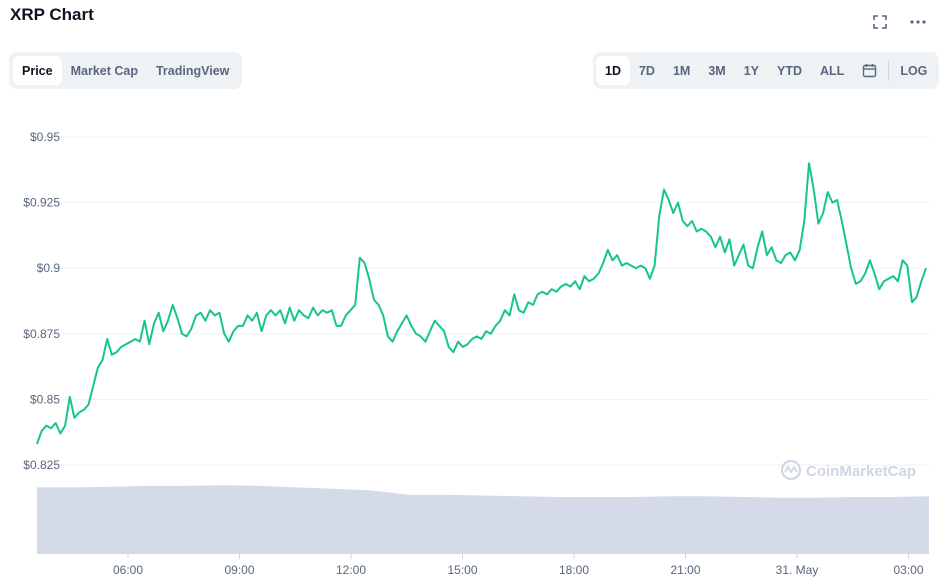  What do you see at coordinates (613, 70) in the screenshot?
I see `range-1d: 1D` at bounding box center [613, 70].